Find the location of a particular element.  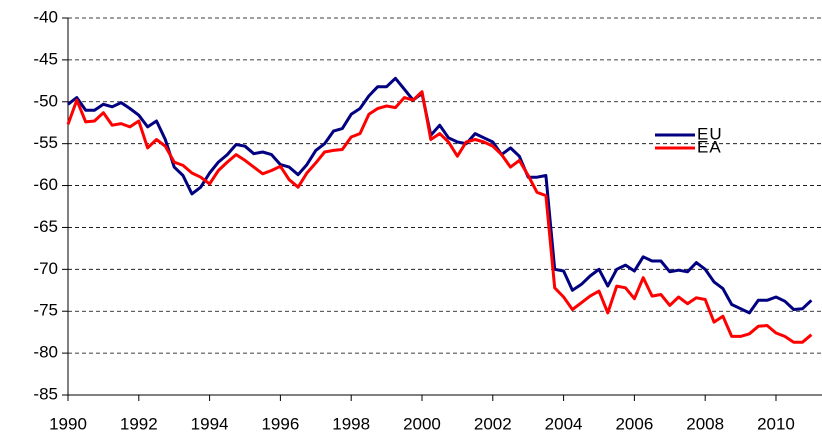

x-tick-label: 2010 is located at coordinates (776, 423).